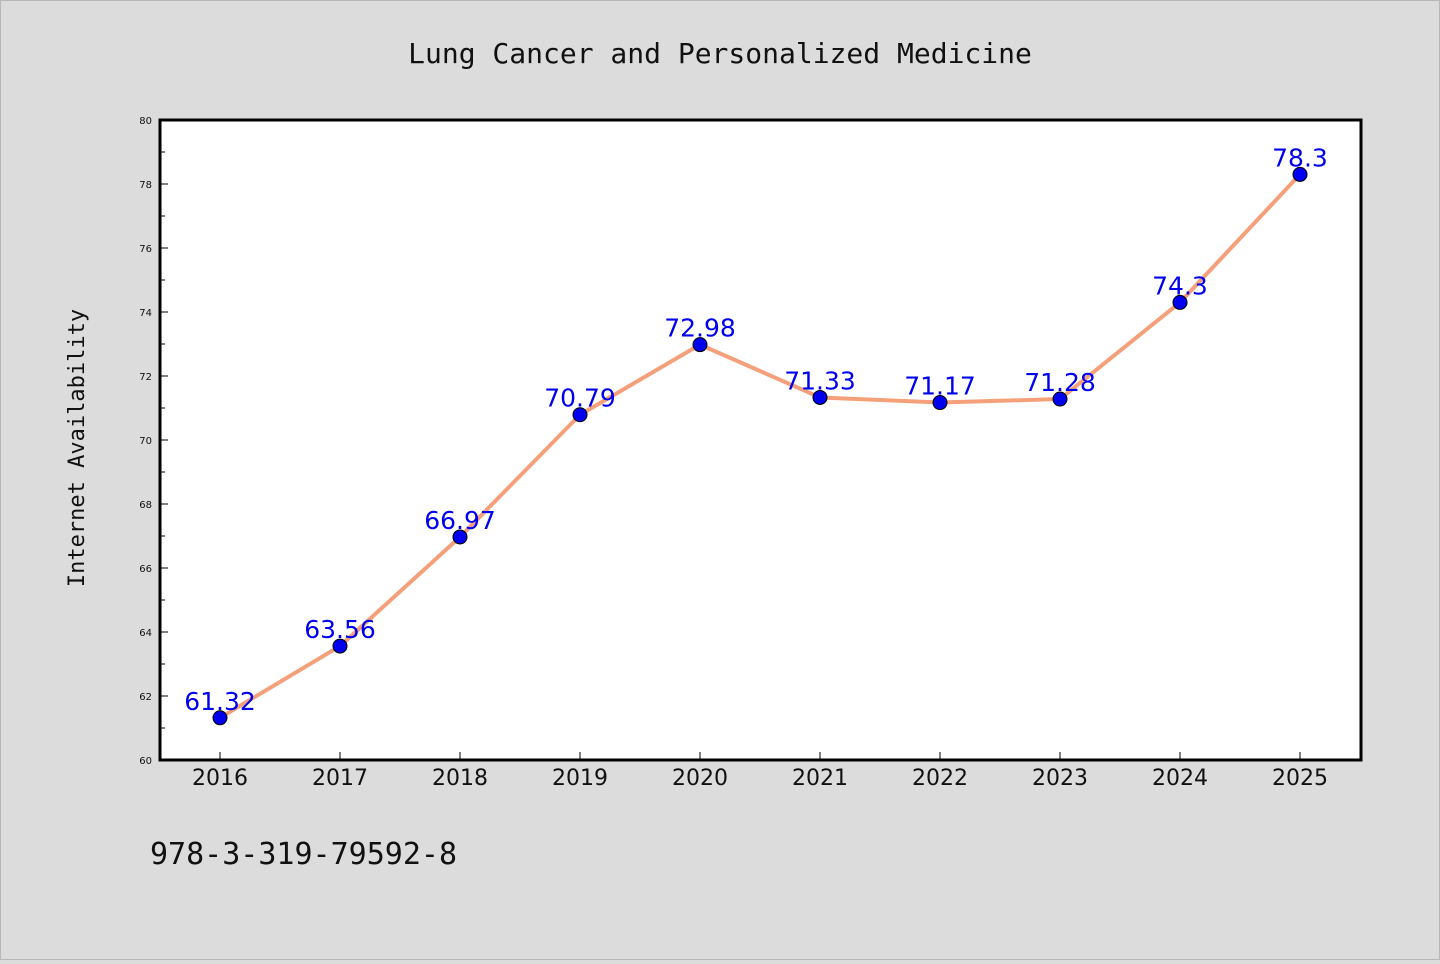  Describe the element at coordinates (720, 53) in the screenshot. I see `chart-title: Lung Cancer and Personalized Medicine` at that location.